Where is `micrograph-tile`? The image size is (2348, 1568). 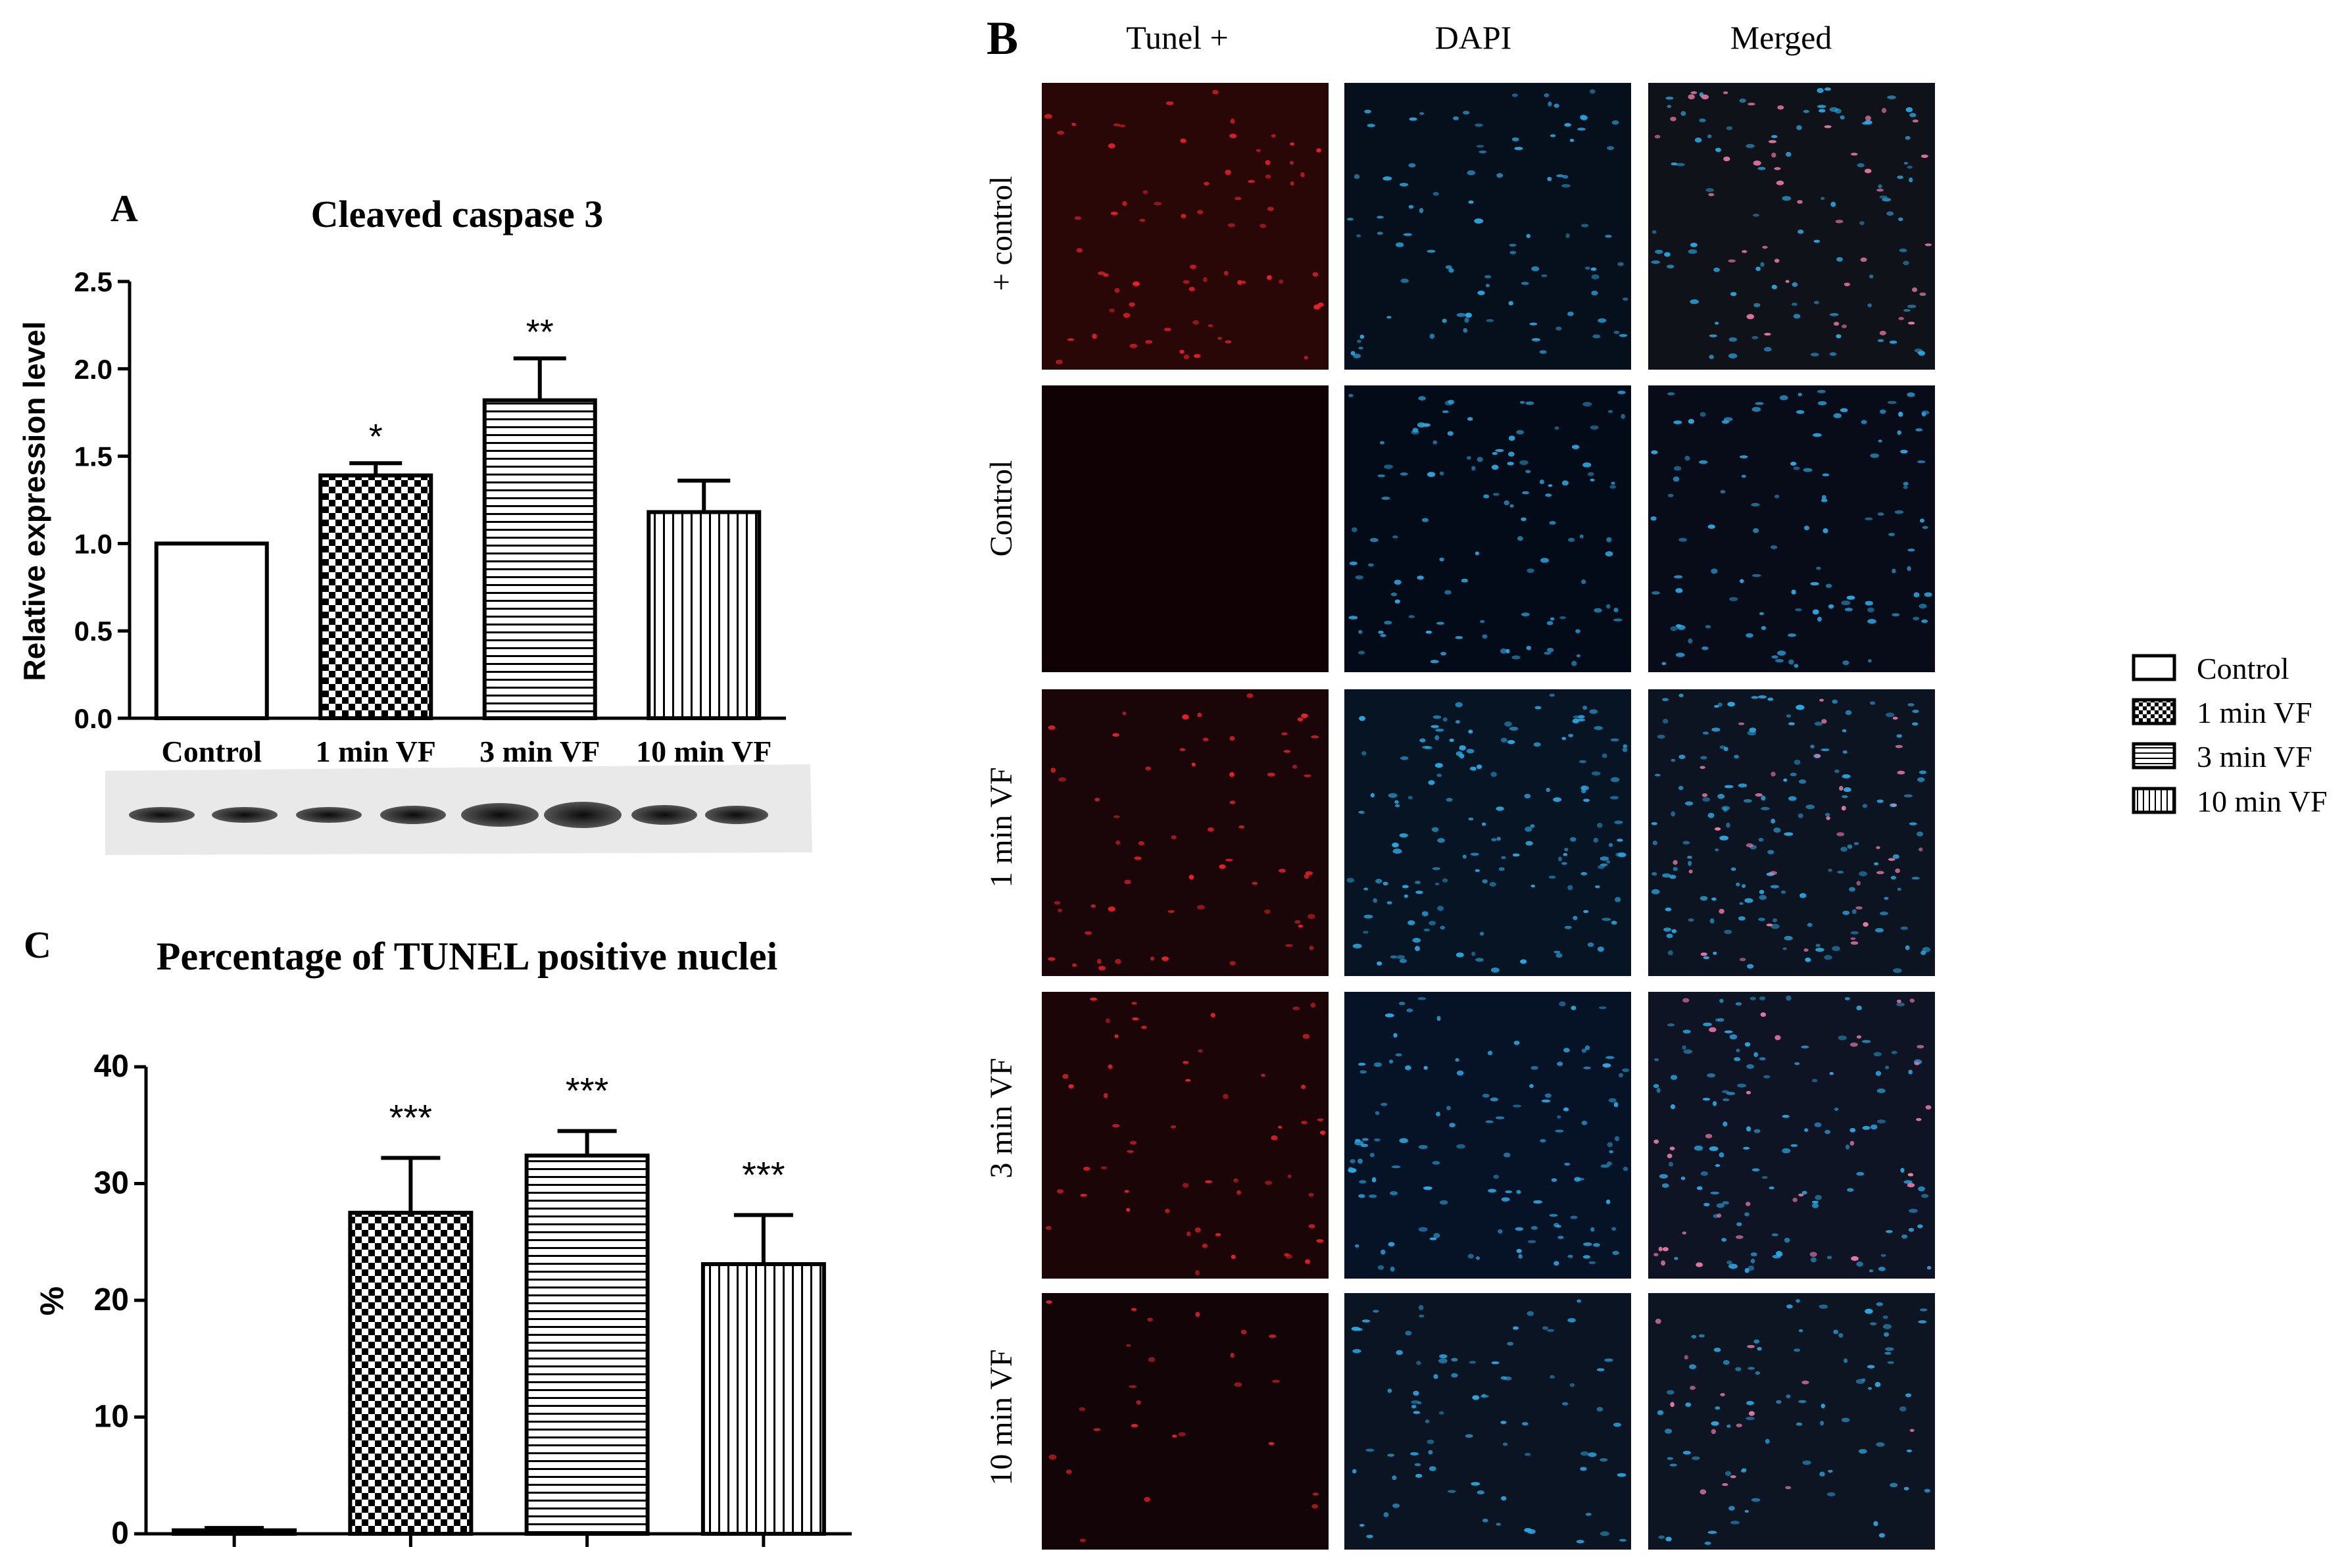 micrograph-tile is located at coordinates (1185, 1136).